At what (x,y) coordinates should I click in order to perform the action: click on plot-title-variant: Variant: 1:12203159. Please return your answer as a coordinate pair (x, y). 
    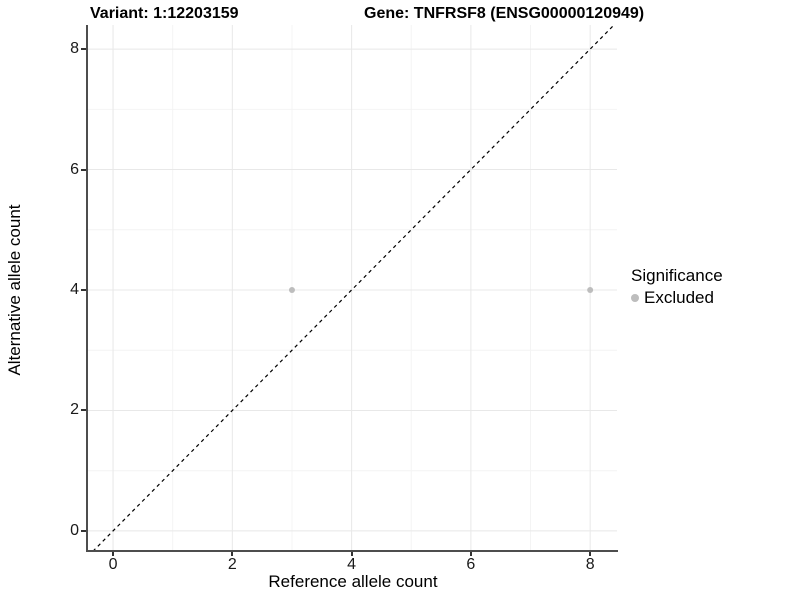
    Looking at the image, I should click on (164, 13).